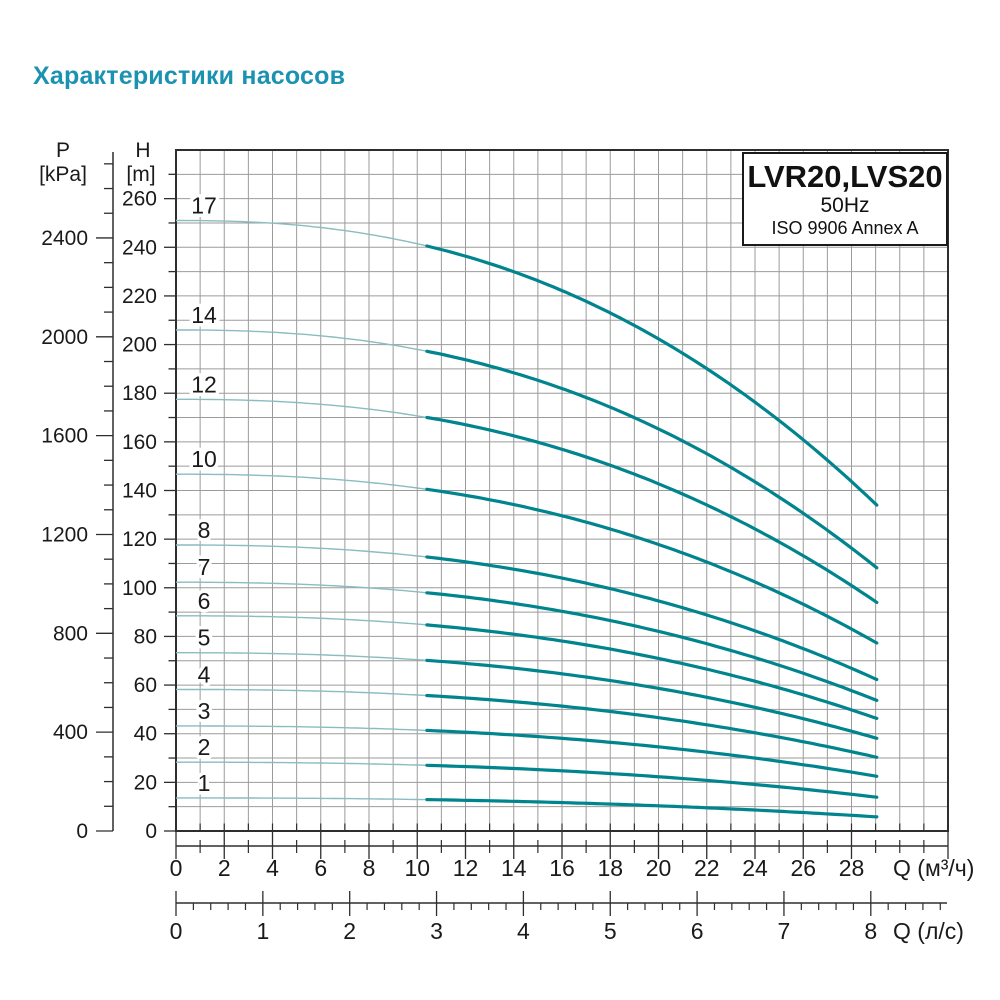  What do you see at coordinates (140, 174) in the screenshot?
I see `head-axis-unit: [m]` at bounding box center [140, 174].